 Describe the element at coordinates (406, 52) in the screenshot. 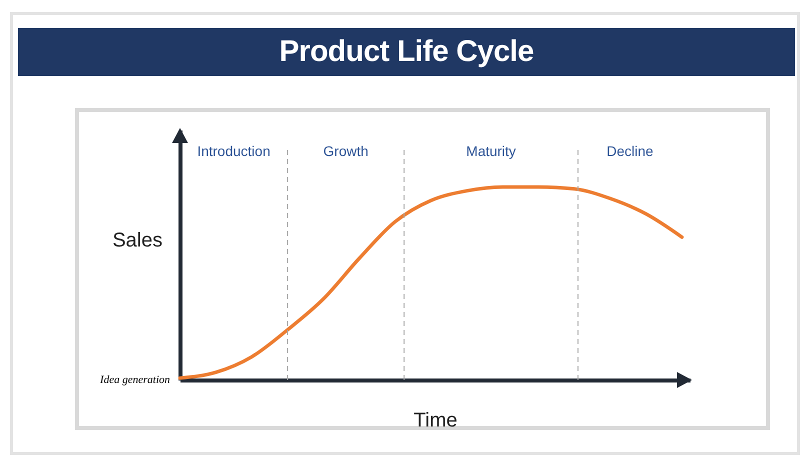

I see `chart-title: Product Life Cycle` at that location.